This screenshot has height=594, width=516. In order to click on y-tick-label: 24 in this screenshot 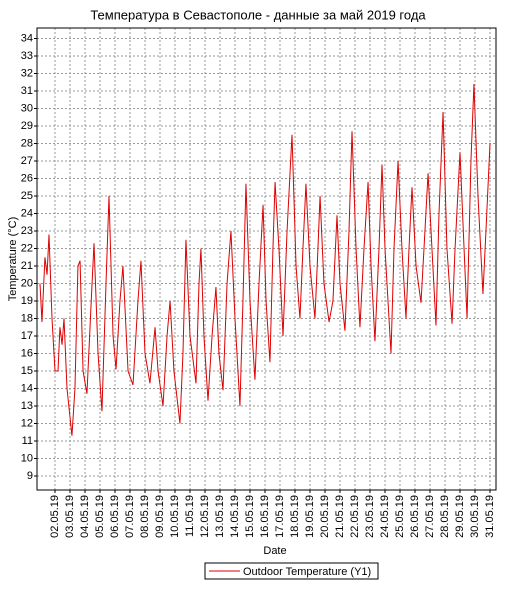, I will do `click(27, 213)`.